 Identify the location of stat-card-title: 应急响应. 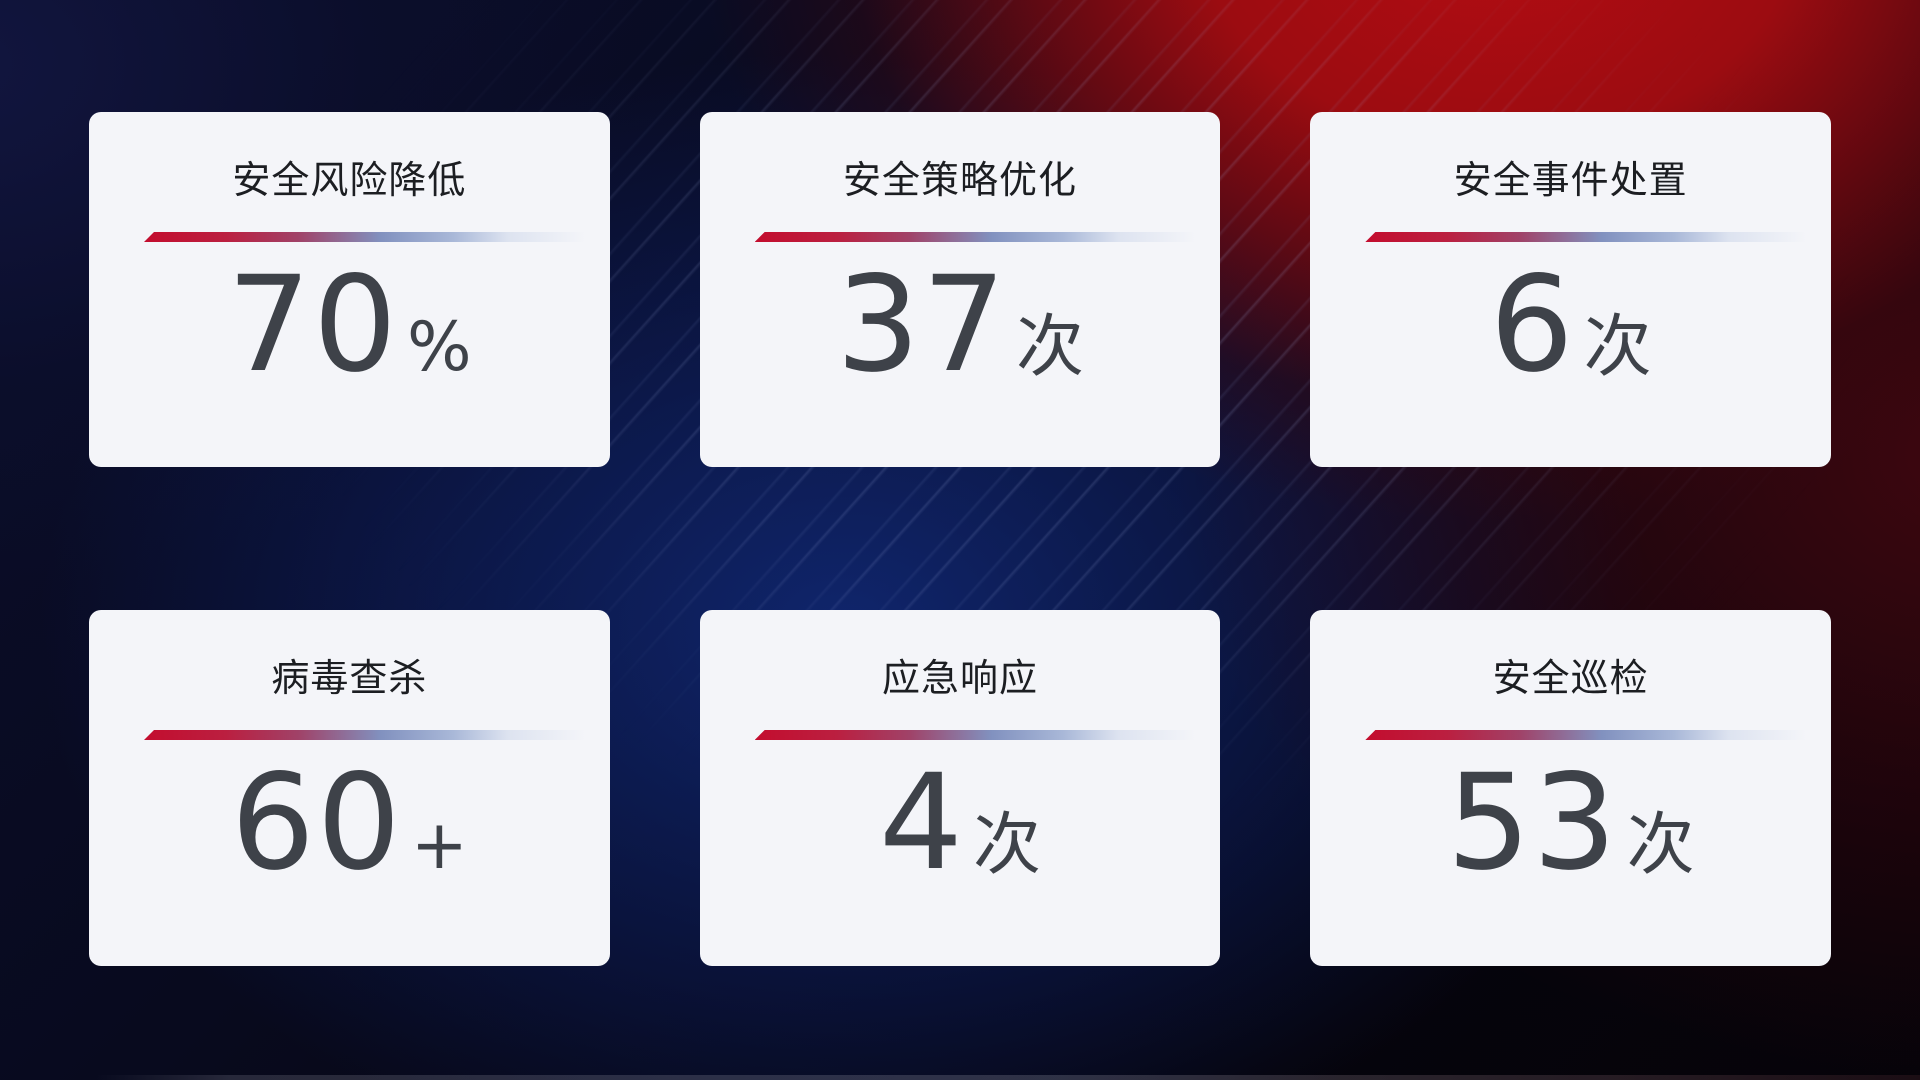
(959, 678).